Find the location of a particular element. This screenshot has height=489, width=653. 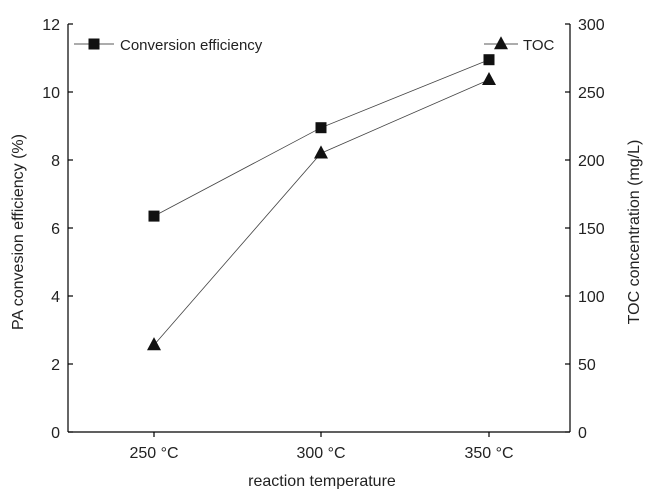

x-axis-label: reaction temperature is located at coordinates (322, 481).